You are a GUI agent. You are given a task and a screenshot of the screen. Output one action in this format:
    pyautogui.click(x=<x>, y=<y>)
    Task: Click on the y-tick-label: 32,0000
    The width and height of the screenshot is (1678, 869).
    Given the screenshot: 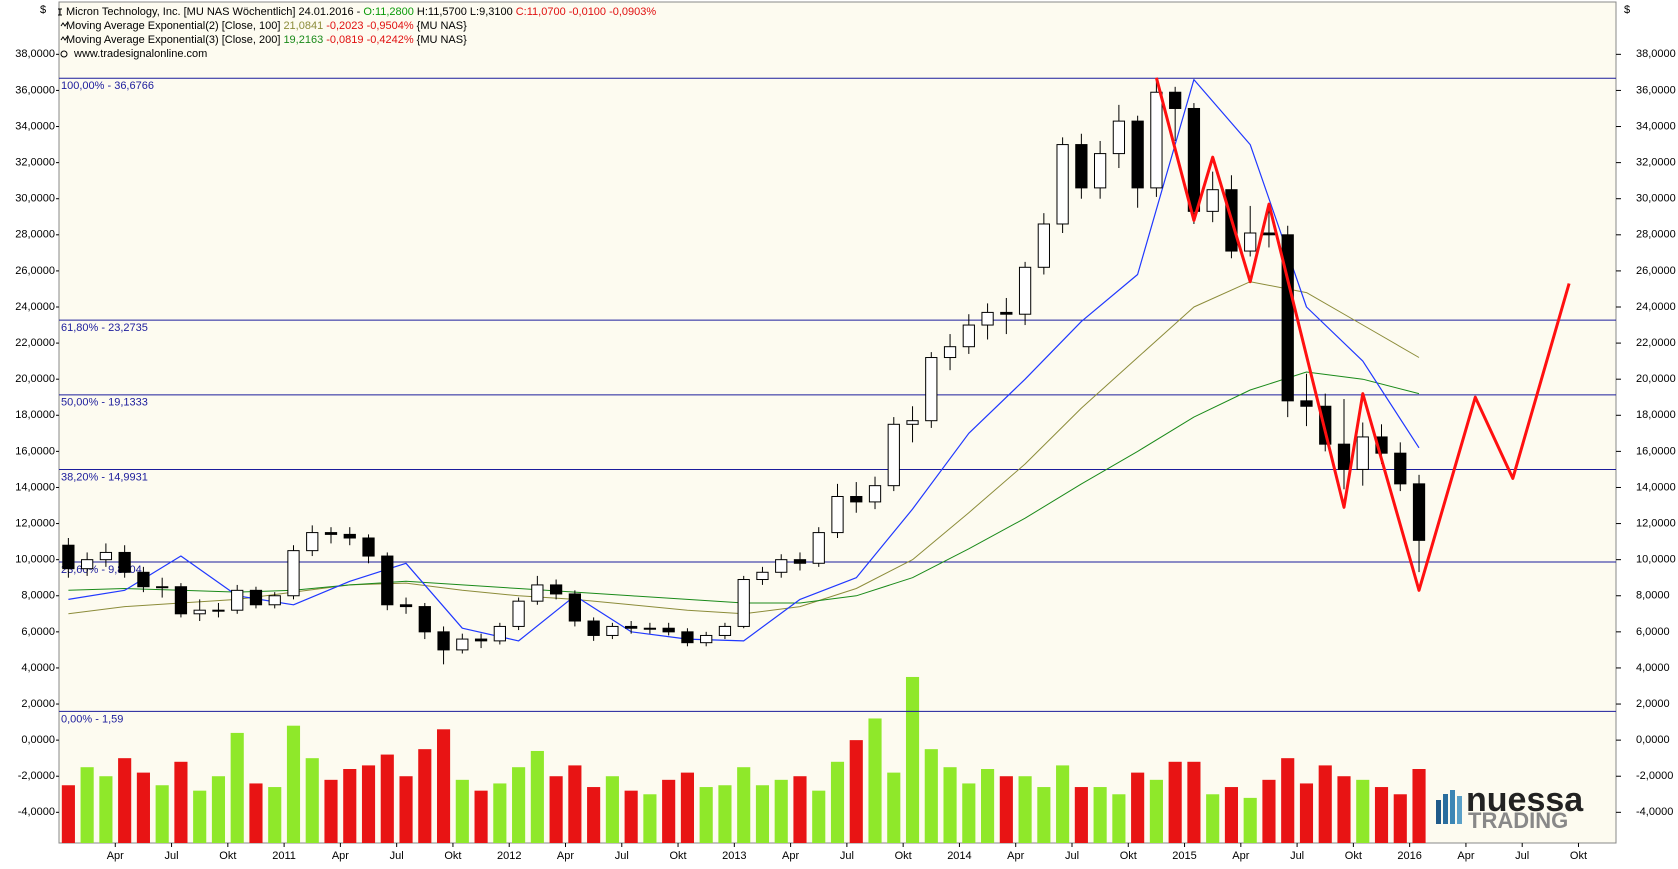 What is the action you would take?
    pyautogui.click(x=1656, y=163)
    